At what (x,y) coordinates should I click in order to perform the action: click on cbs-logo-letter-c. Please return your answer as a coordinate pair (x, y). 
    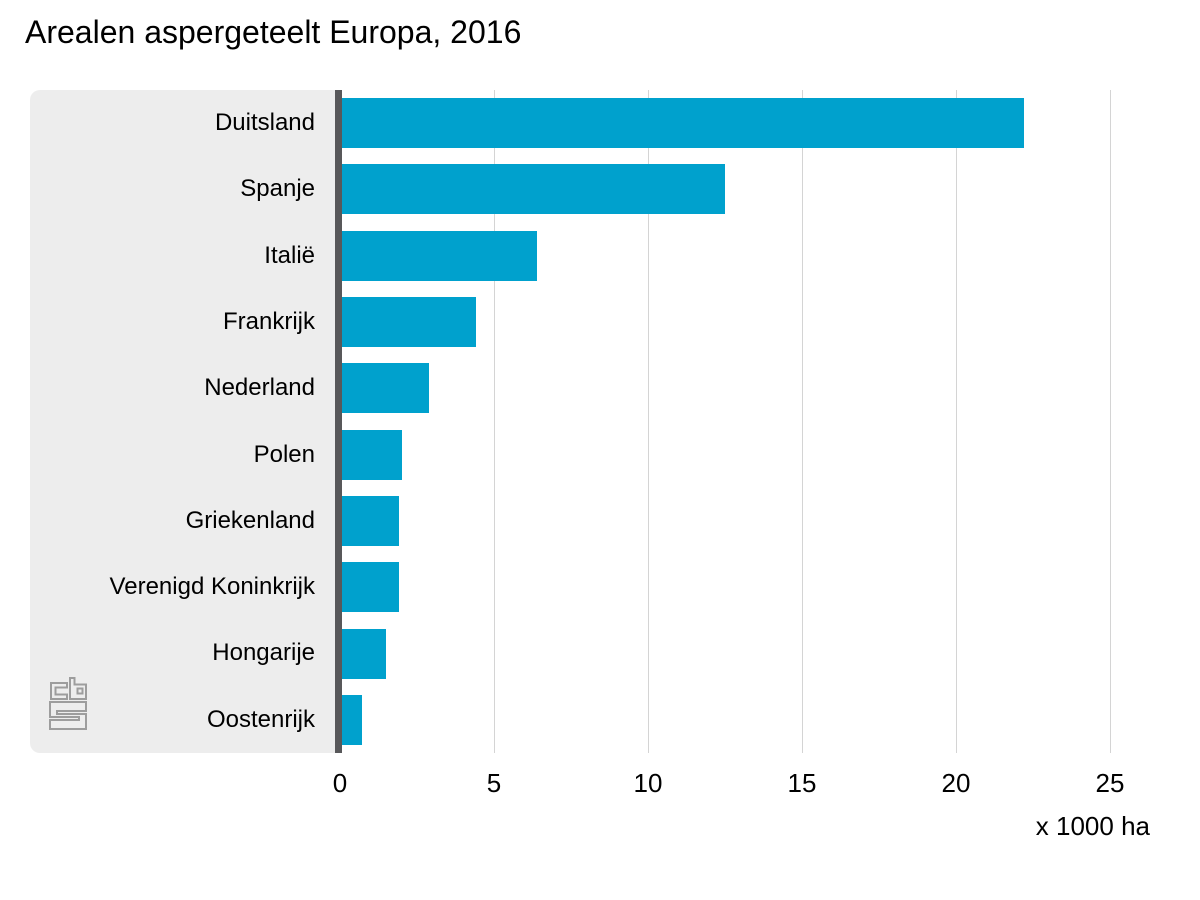
    Looking at the image, I should click on (59, 691).